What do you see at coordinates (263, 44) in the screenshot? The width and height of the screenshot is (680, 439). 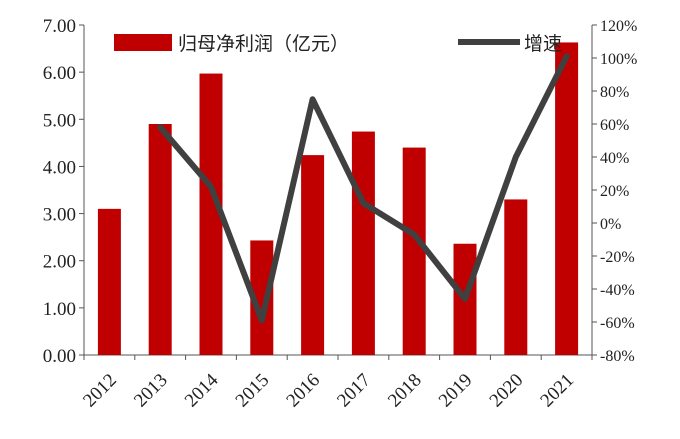 I see `legend-label-bar: 归母净利润（亿元）` at bounding box center [263, 44].